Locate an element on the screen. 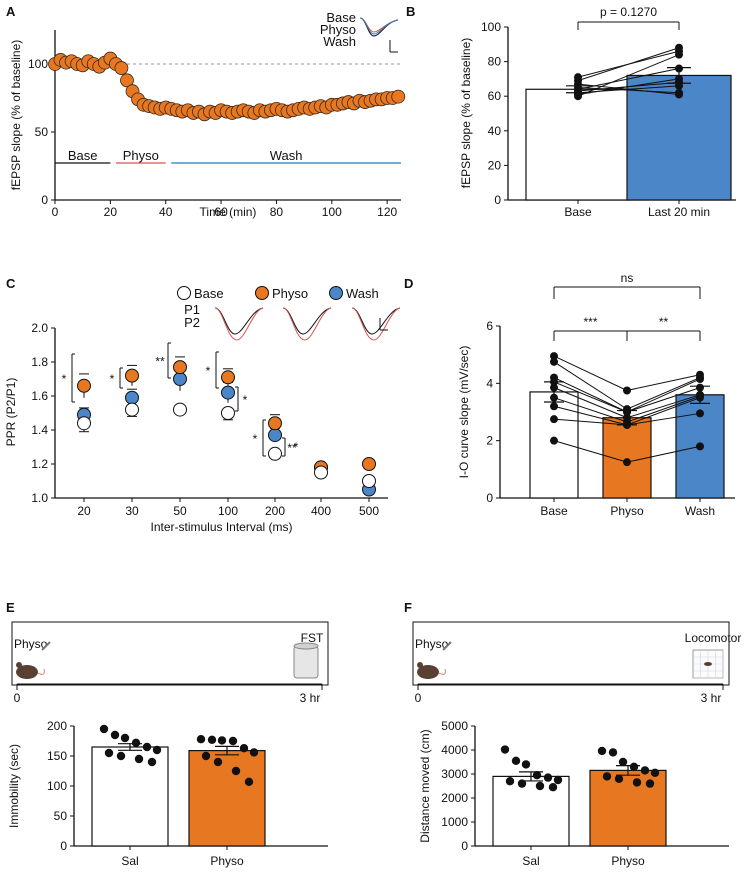 Image resolution: width=750 pixels, height=874 pixels. b-point-base is located at coordinates (578, 94).